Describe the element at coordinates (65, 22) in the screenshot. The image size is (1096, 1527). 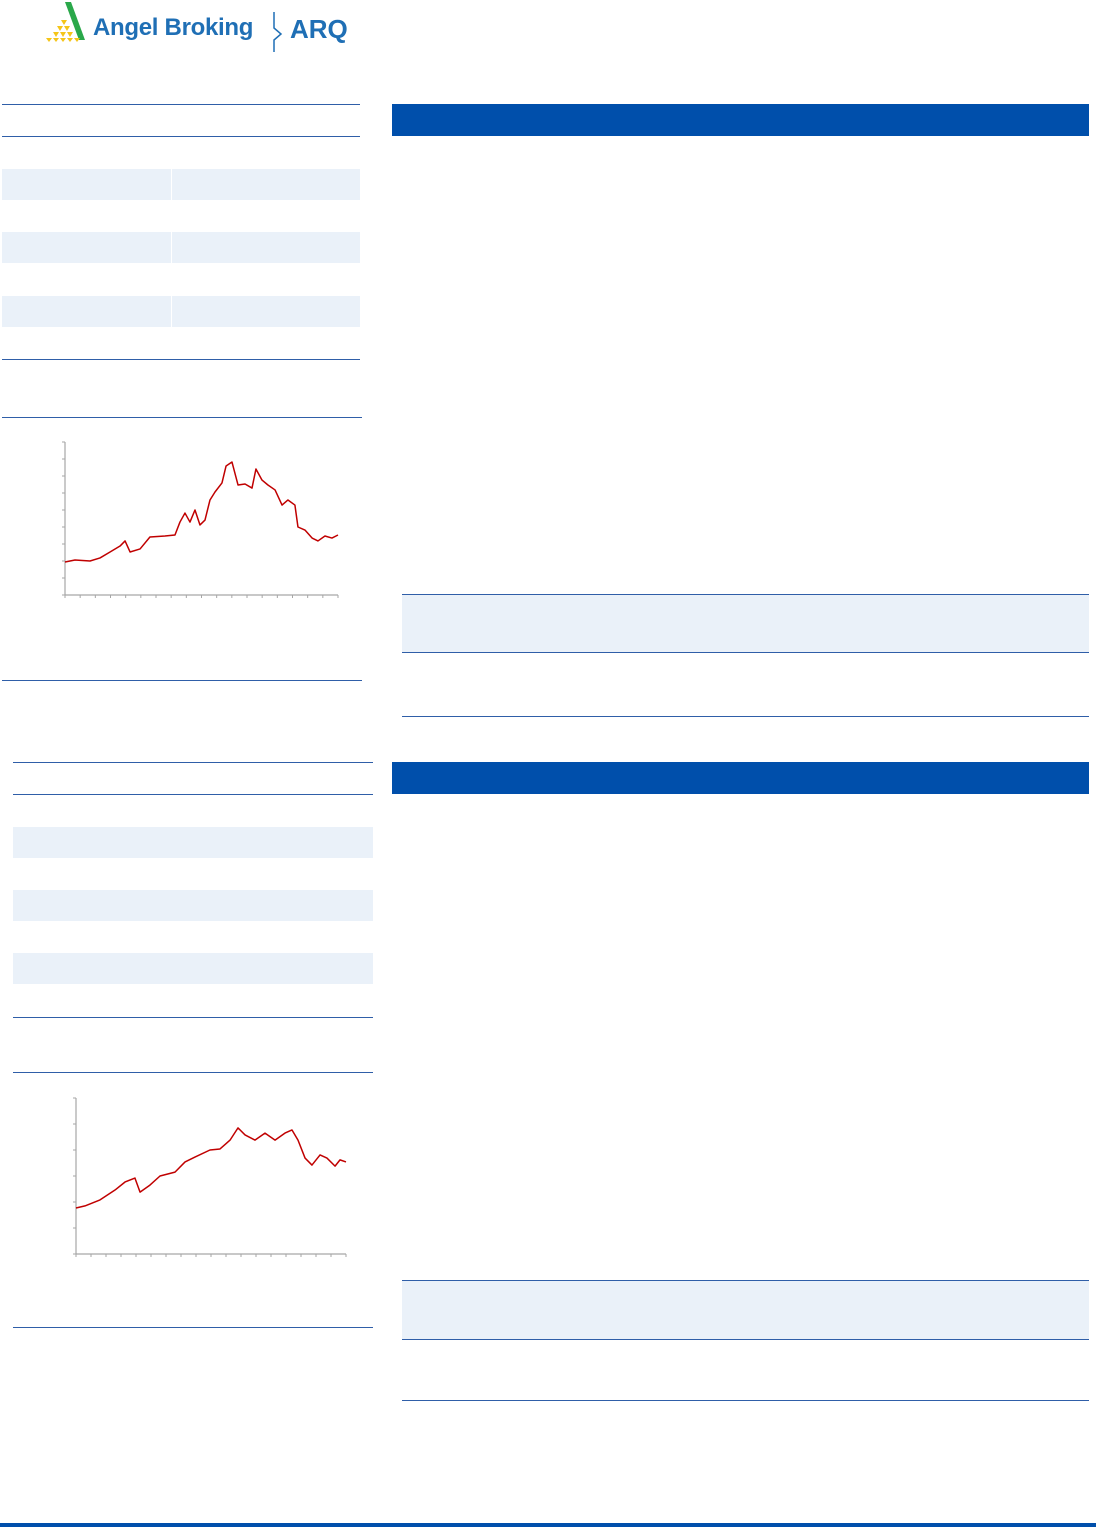
I see `logo-pyramid-icon` at that location.